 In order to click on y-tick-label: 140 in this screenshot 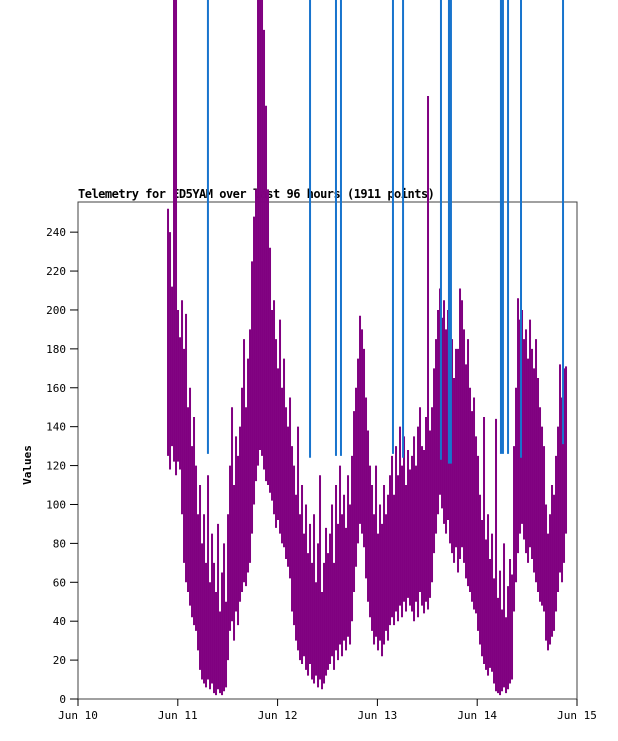, I will do `click(56, 427)`.